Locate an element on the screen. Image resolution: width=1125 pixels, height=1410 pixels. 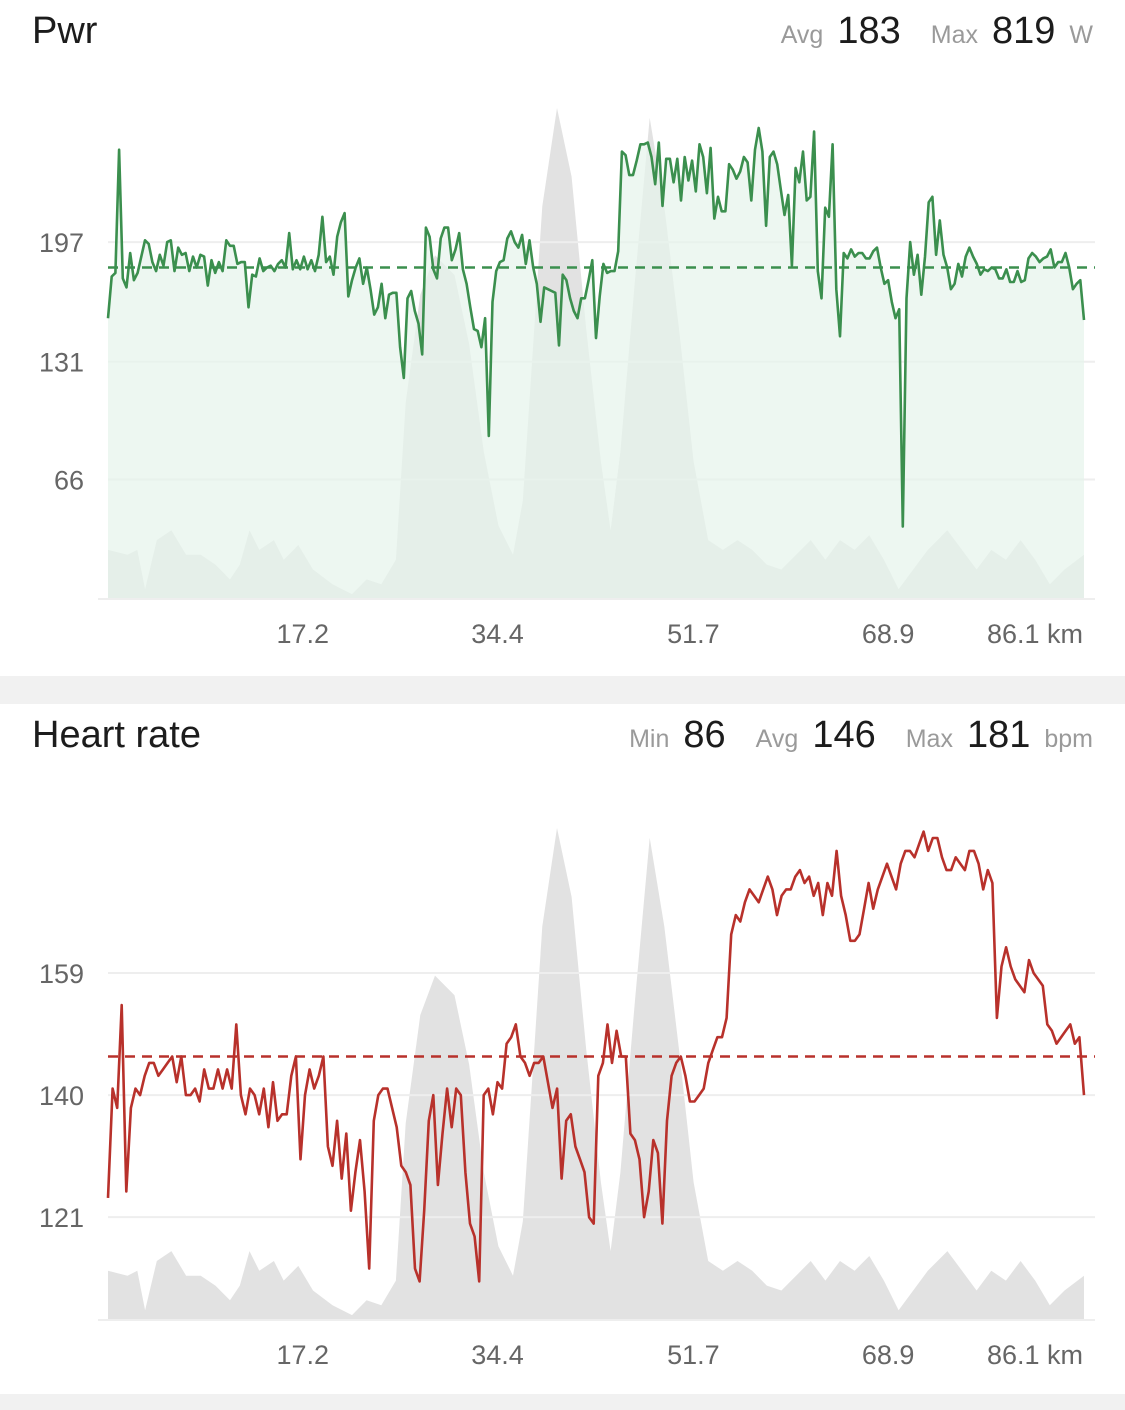
hr-max-value: 181 is located at coordinates (998, 735).